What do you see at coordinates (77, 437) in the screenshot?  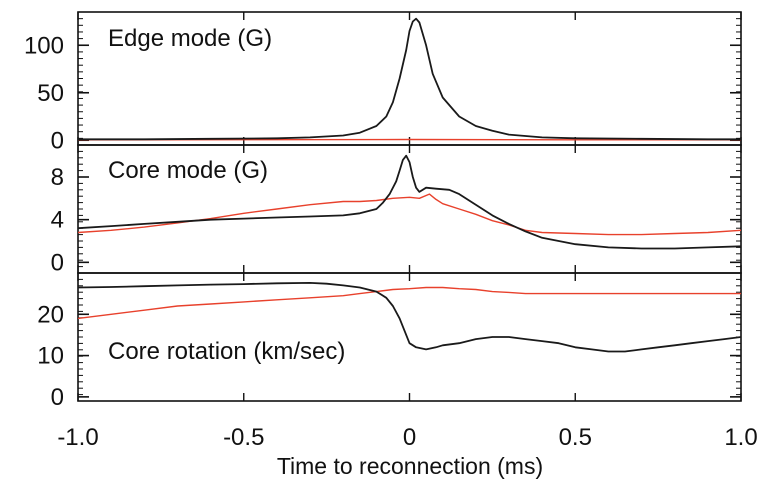 I see `x-tick-label: -1.0` at bounding box center [77, 437].